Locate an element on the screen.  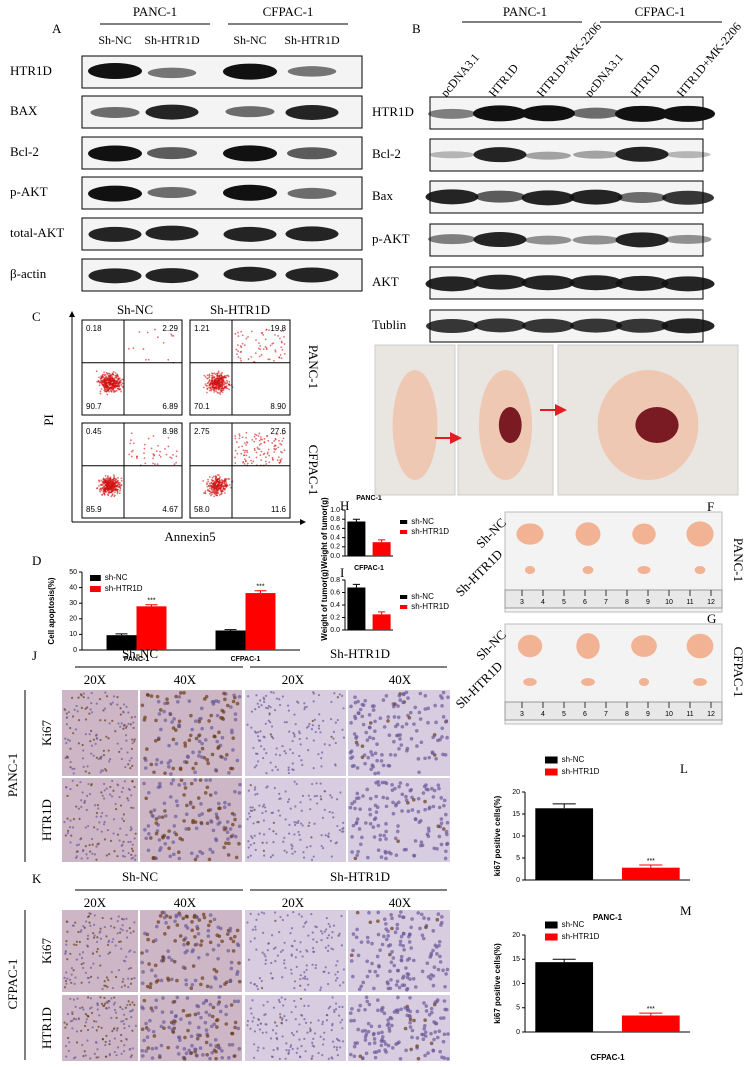
ihc-image is located at coordinates (399, 733).